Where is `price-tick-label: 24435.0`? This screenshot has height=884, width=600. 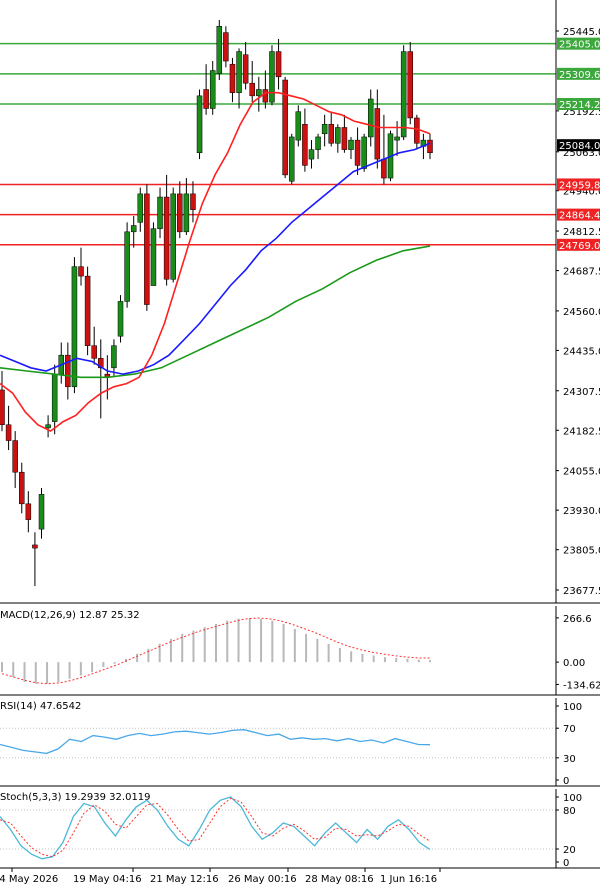
price-tick-label: 24435.0 is located at coordinates (581, 351).